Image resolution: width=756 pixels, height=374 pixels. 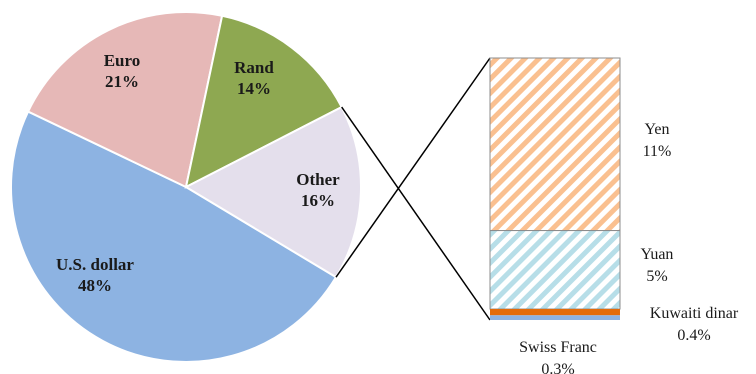 I want to click on connector-lines, so click(x=413, y=189).